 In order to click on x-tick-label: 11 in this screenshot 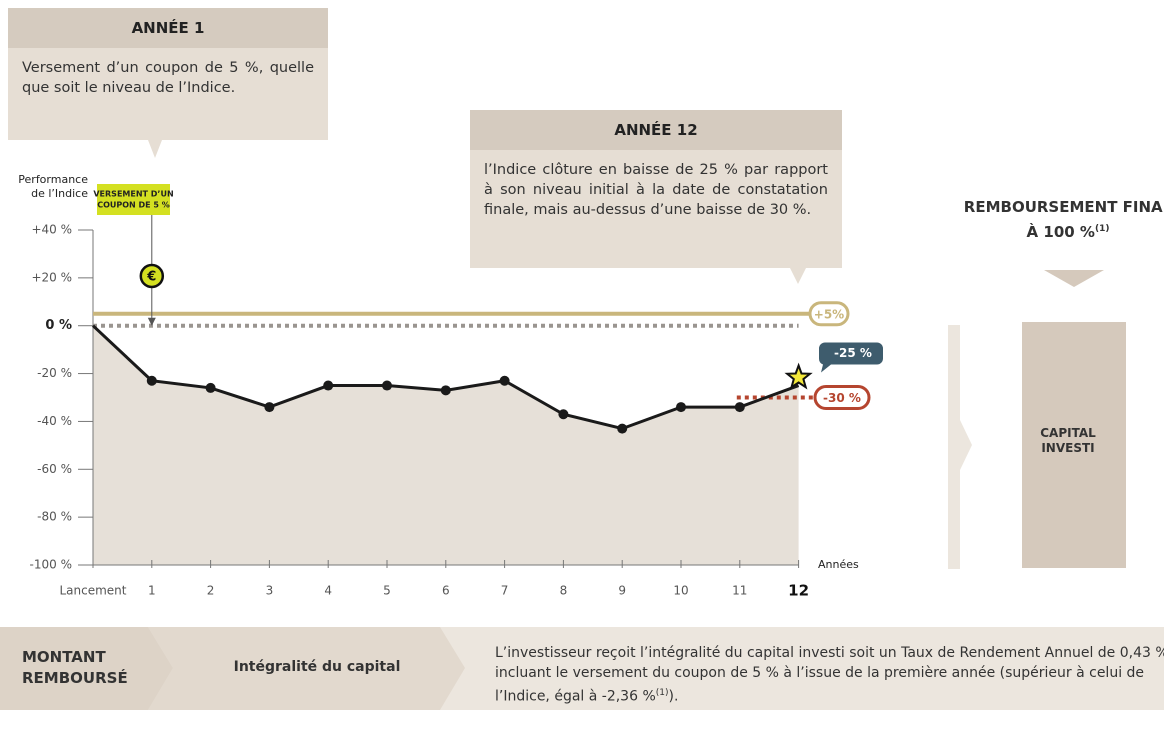, I will do `click(739, 591)`.